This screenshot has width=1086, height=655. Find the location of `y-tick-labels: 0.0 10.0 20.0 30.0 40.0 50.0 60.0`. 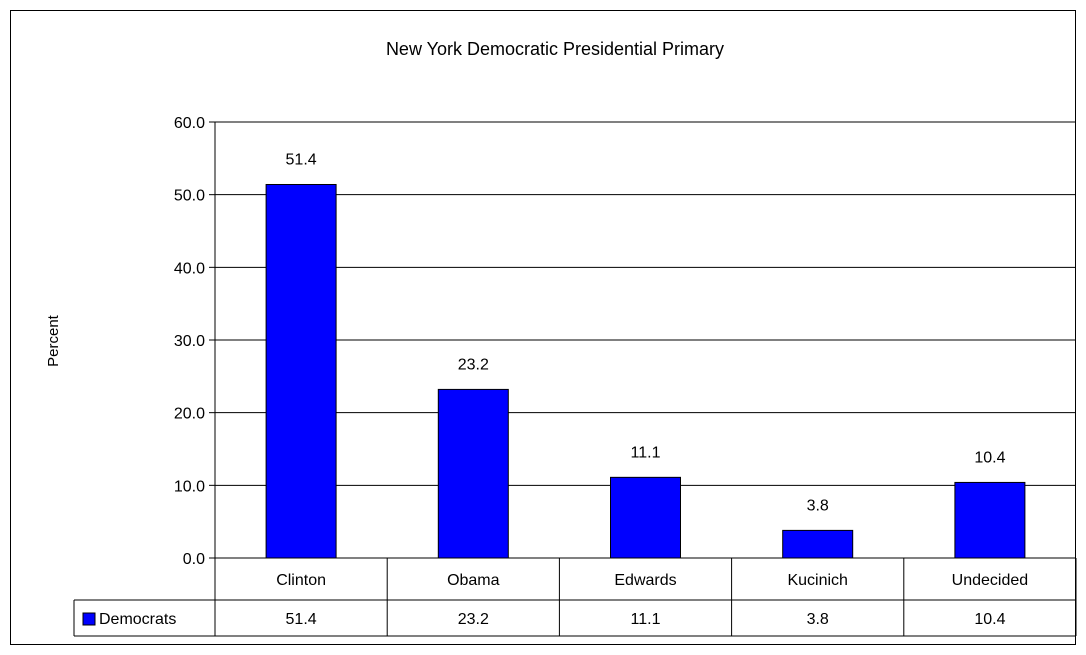

y-tick-labels: 0.0 10.0 20.0 30.0 40.0 50.0 60.0 is located at coordinates (189, 341).